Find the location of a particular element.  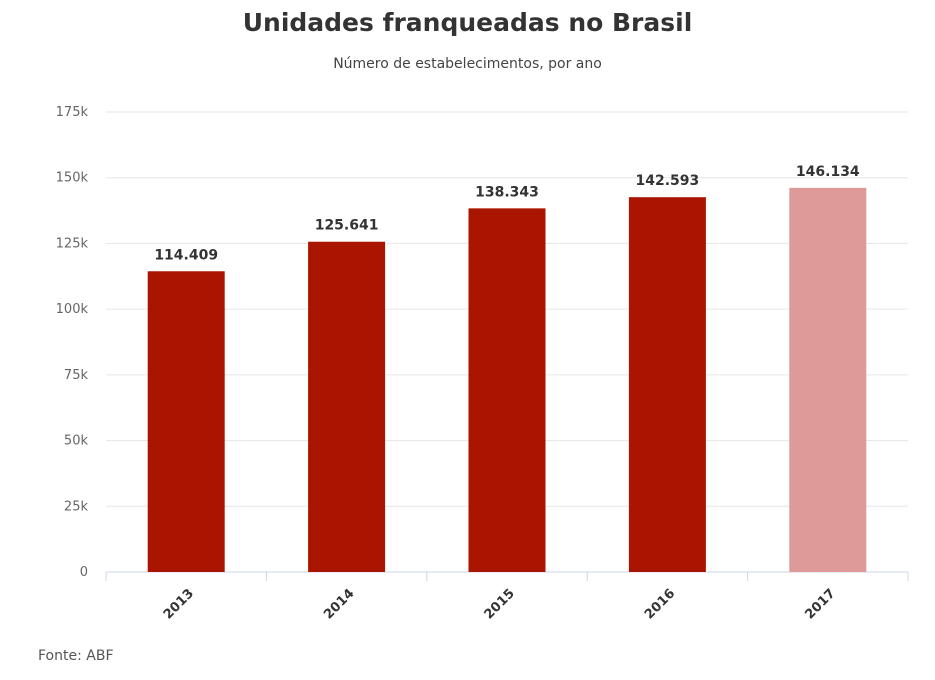

y-tick-label: 25k is located at coordinates (76, 506).